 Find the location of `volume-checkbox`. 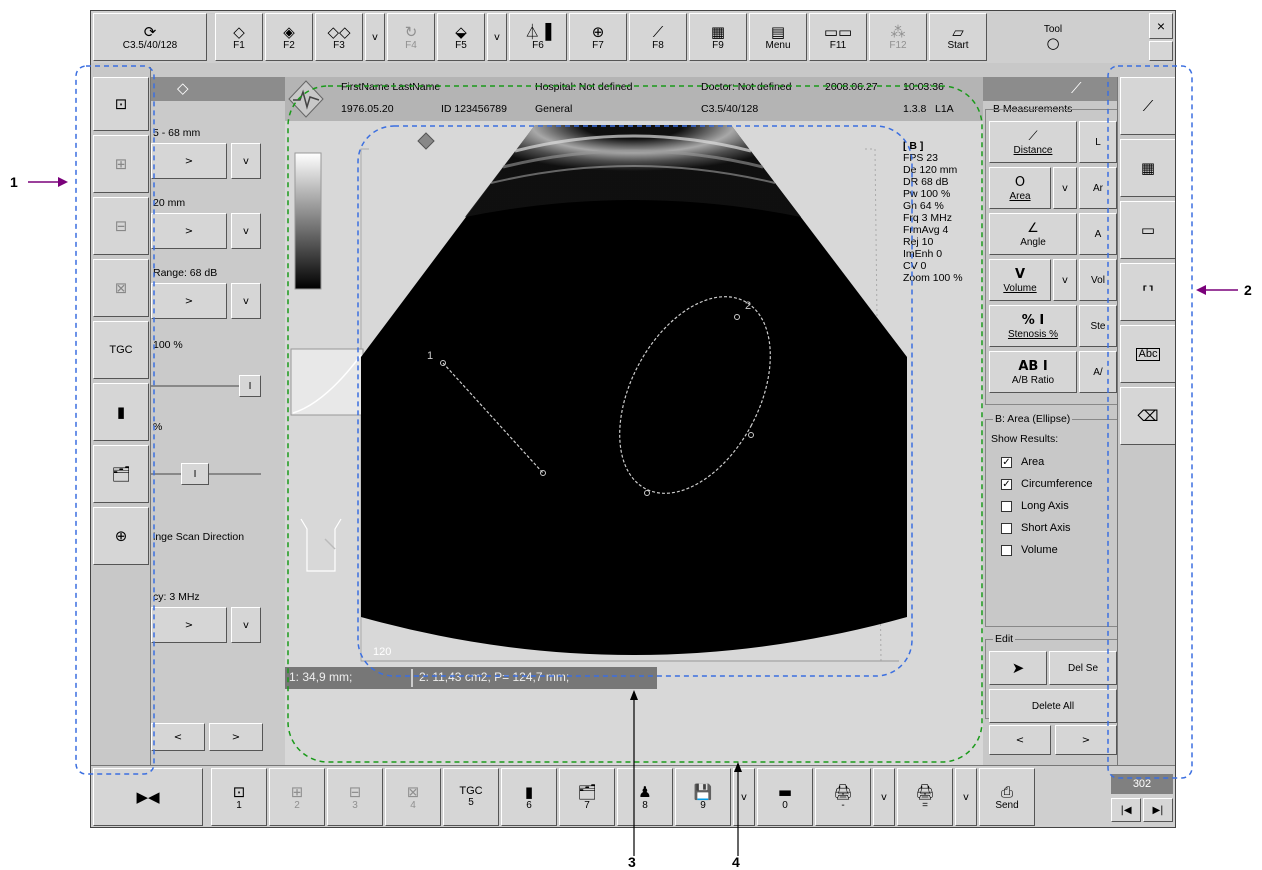

volume-checkbox is located at coordinates (1006, 550).